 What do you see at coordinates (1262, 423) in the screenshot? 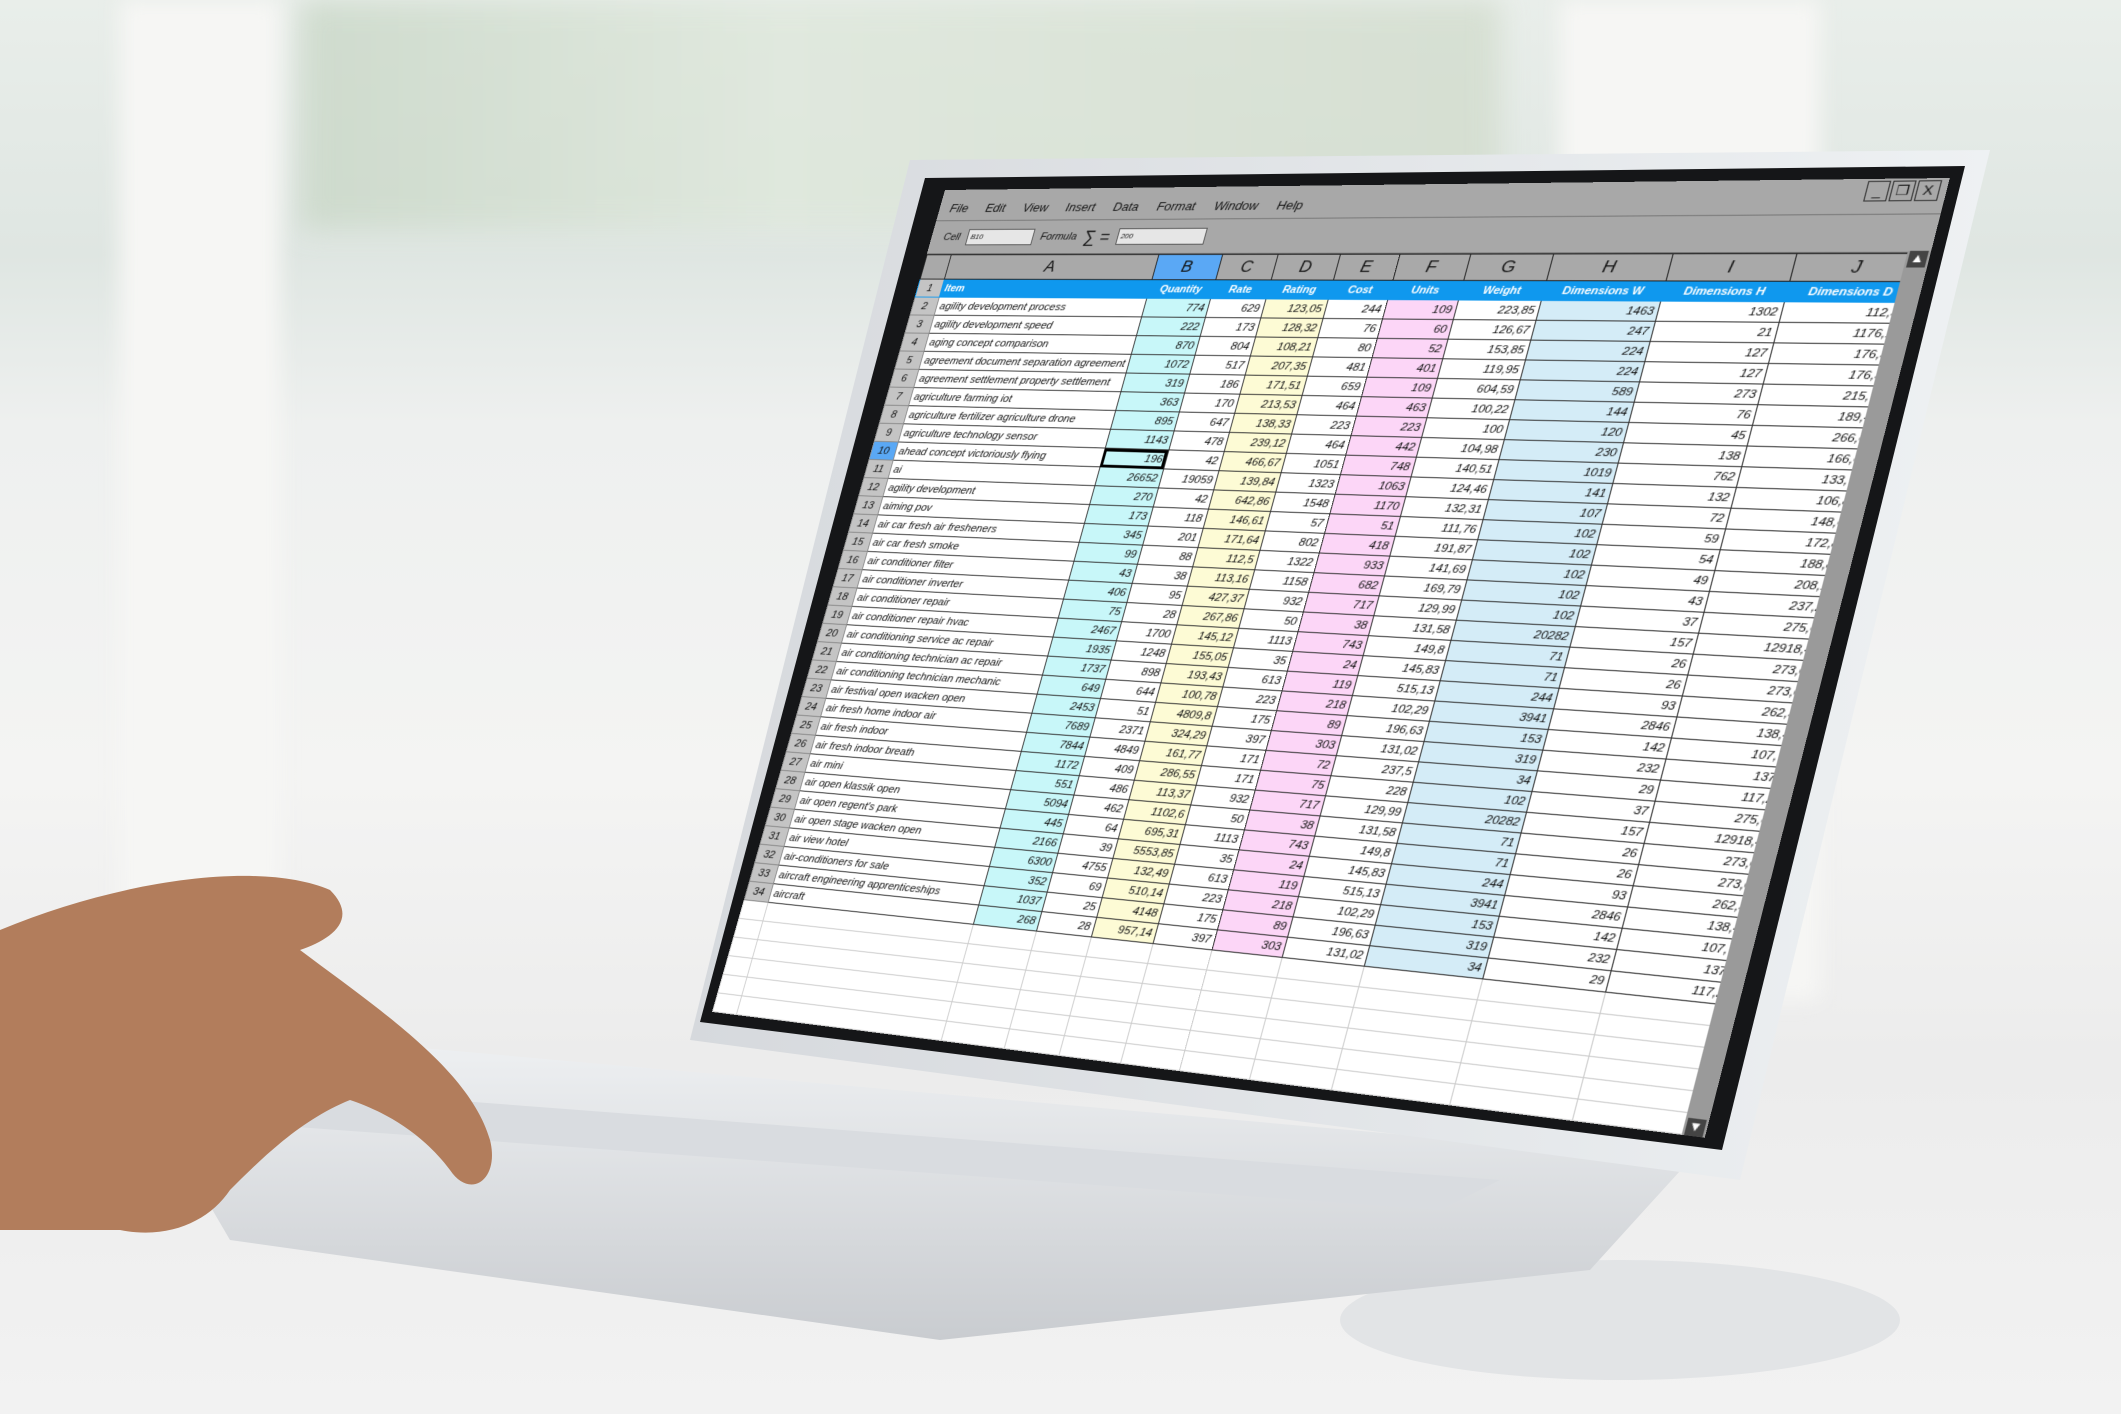
I see `cell-d: 138,33` at bounding box center [1262, 423].